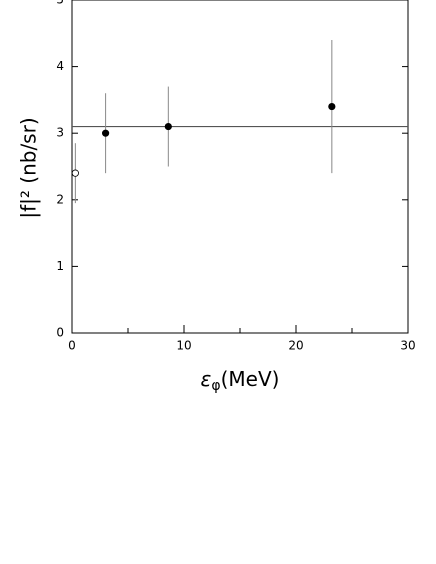 The width and height of the screenshot is (436, 564). What do you see at coordinates (60, 199) in the screenshot?
I see `y-tick-label: 2` at bounding box center [60, 199].